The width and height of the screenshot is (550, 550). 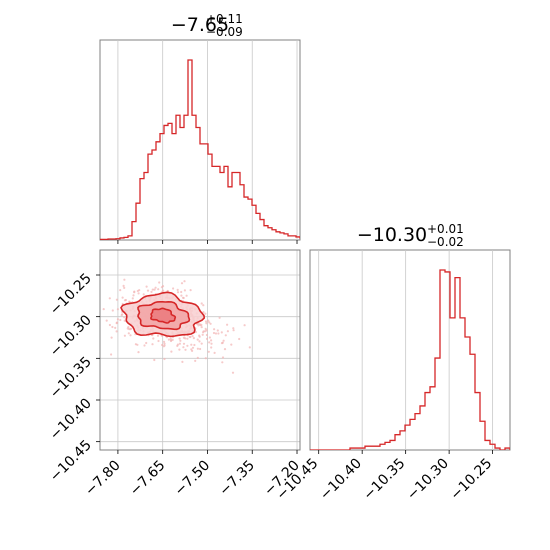 I want to click on title-2-median: −10.30, so click(x=392, y=235).